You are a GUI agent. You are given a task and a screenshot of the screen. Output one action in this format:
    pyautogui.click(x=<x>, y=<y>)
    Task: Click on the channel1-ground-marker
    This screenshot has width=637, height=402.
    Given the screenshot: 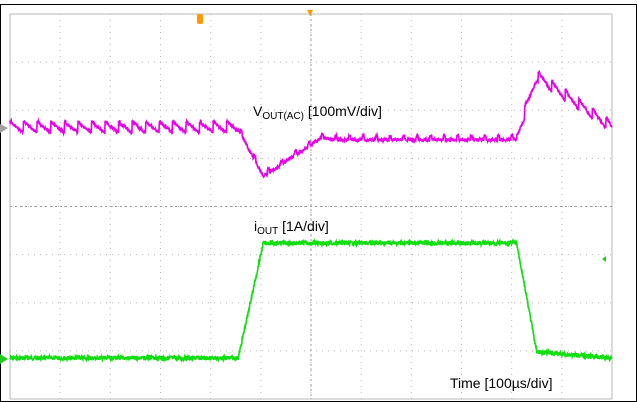 What is the action you would take?
    pyautogui.click(x=4, y=128)
    